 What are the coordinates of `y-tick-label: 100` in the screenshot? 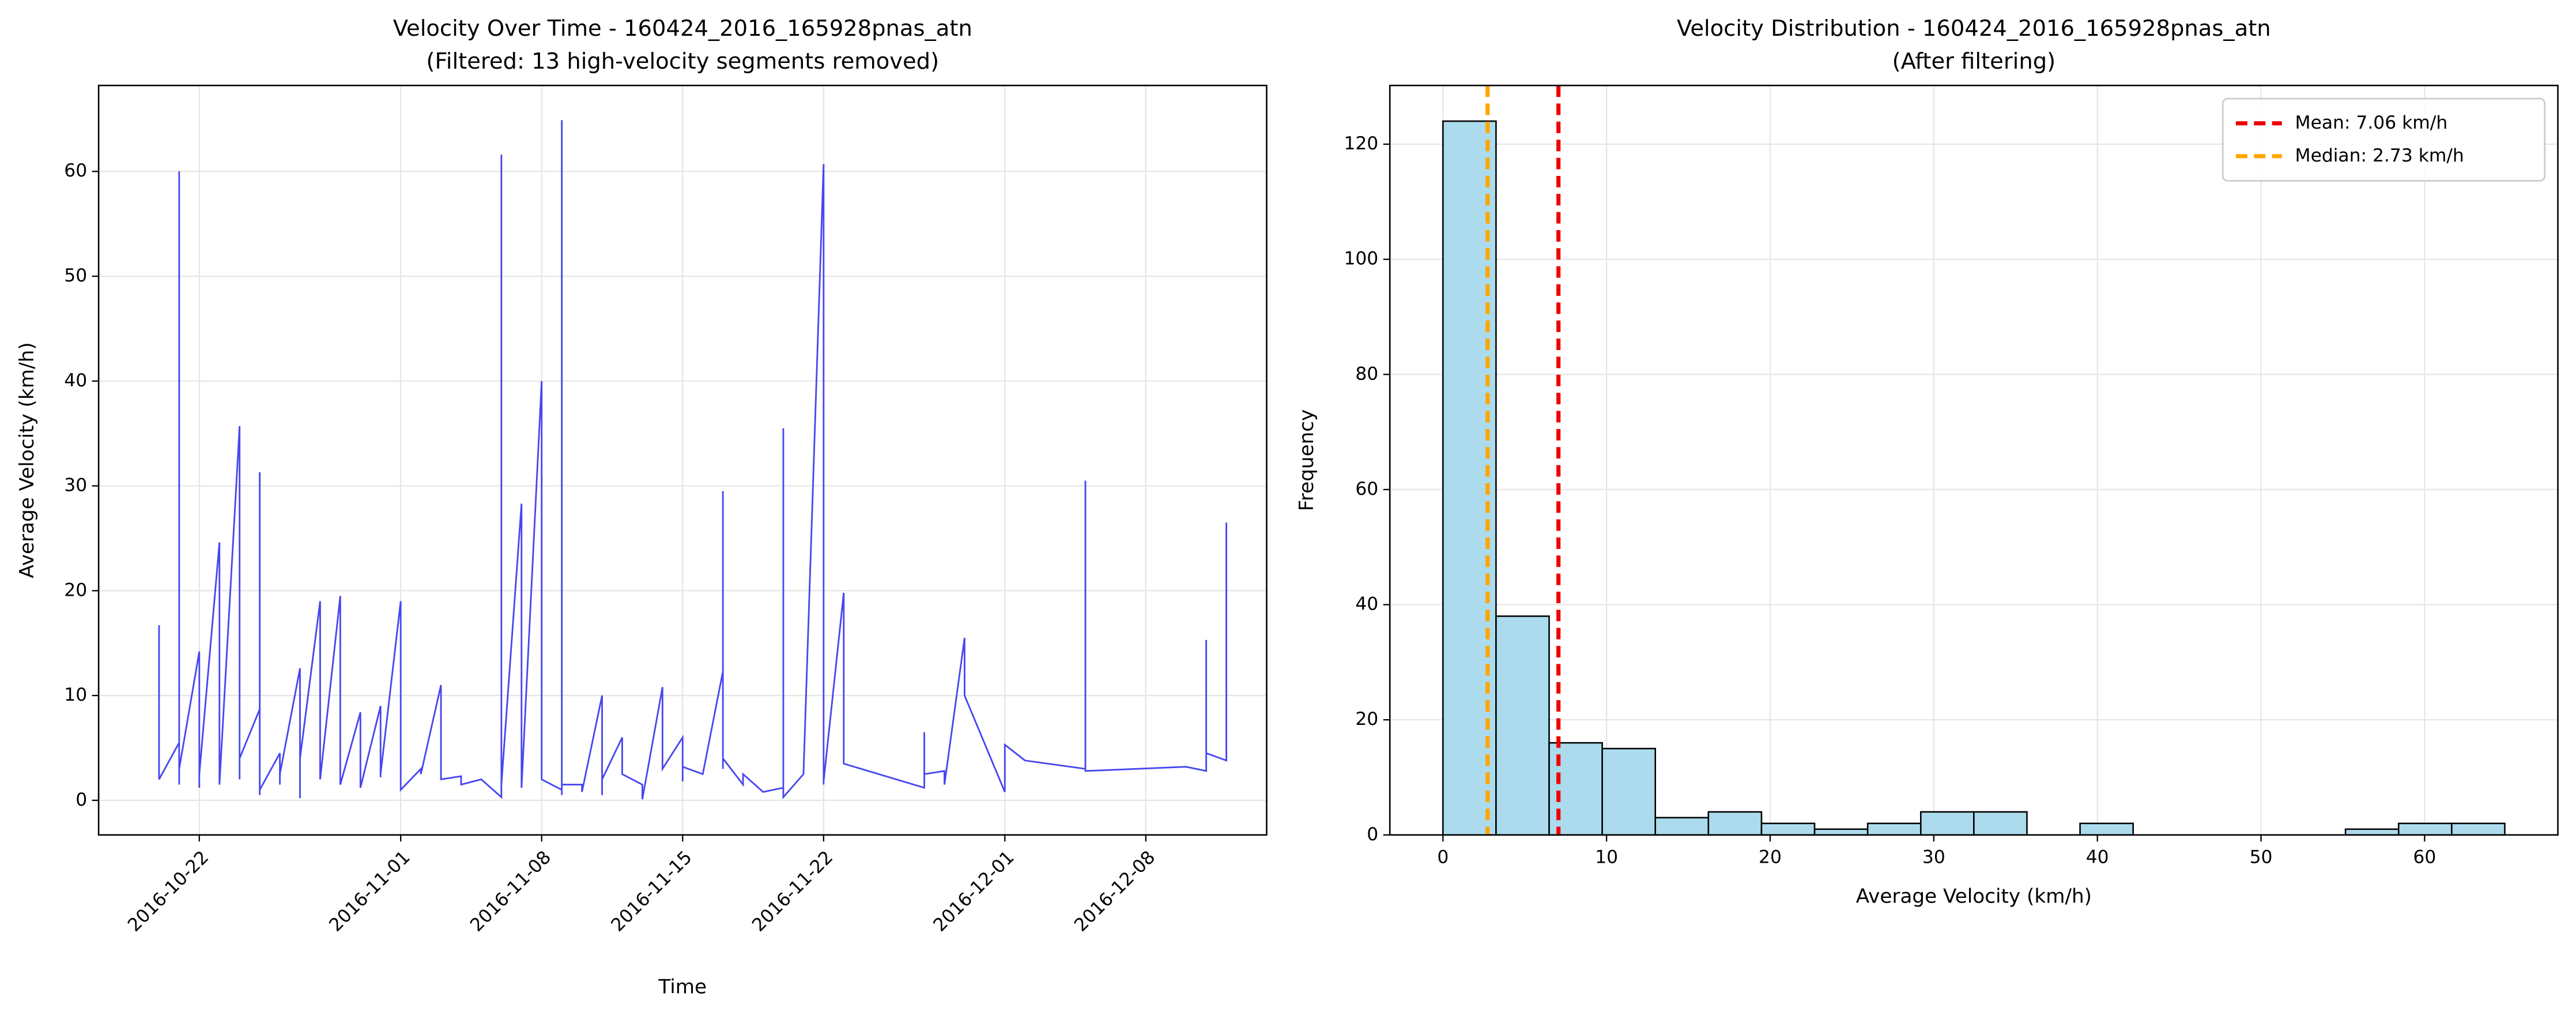 It's located at (1361, 259).